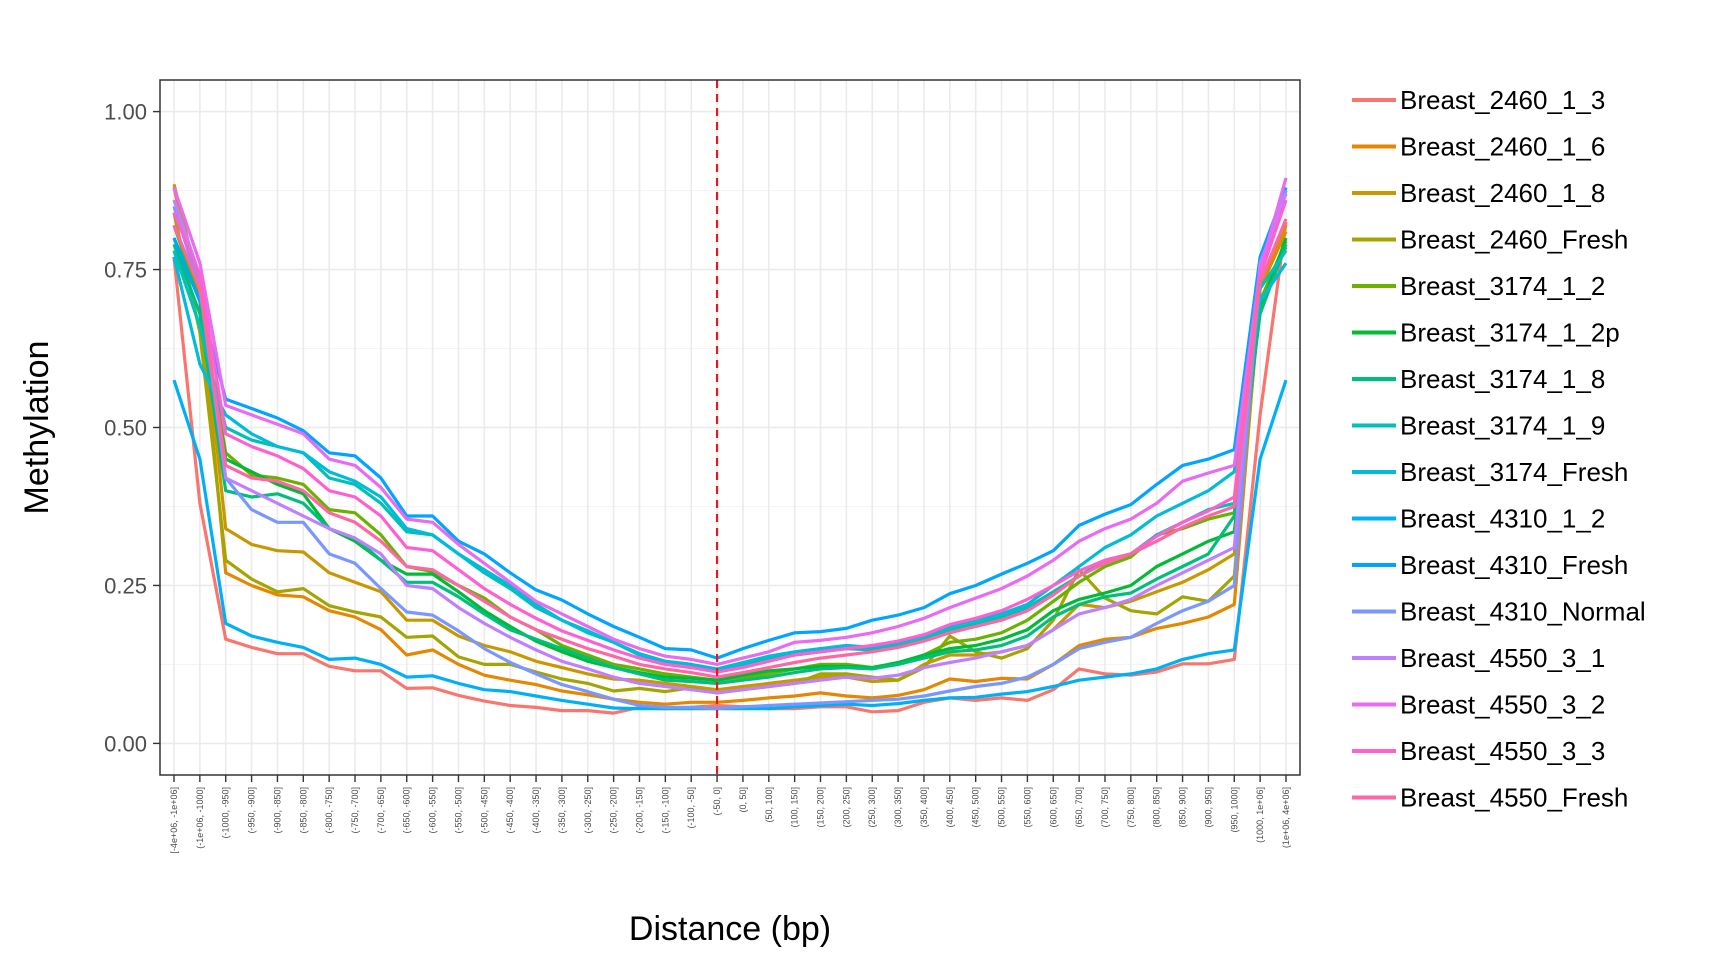 This screenshot has width=1728, height=960. I want to click on legend-item: Breast_4550_3_3, so click(1478, 751).